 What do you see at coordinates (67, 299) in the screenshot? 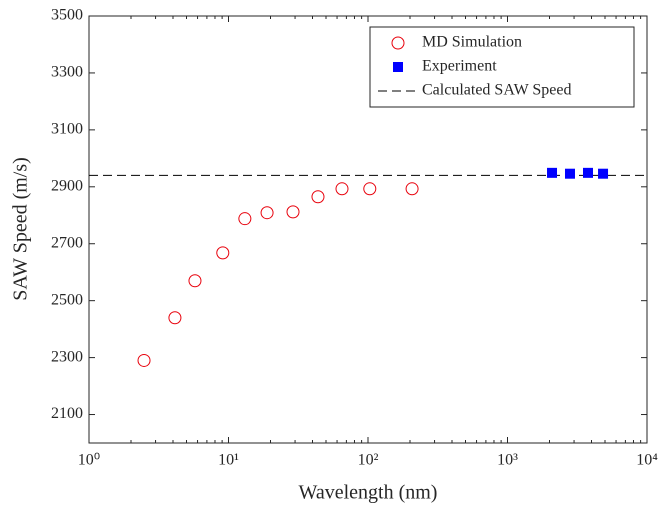
I see `y-tick-label: 2500` at bounding box center [67, 299].